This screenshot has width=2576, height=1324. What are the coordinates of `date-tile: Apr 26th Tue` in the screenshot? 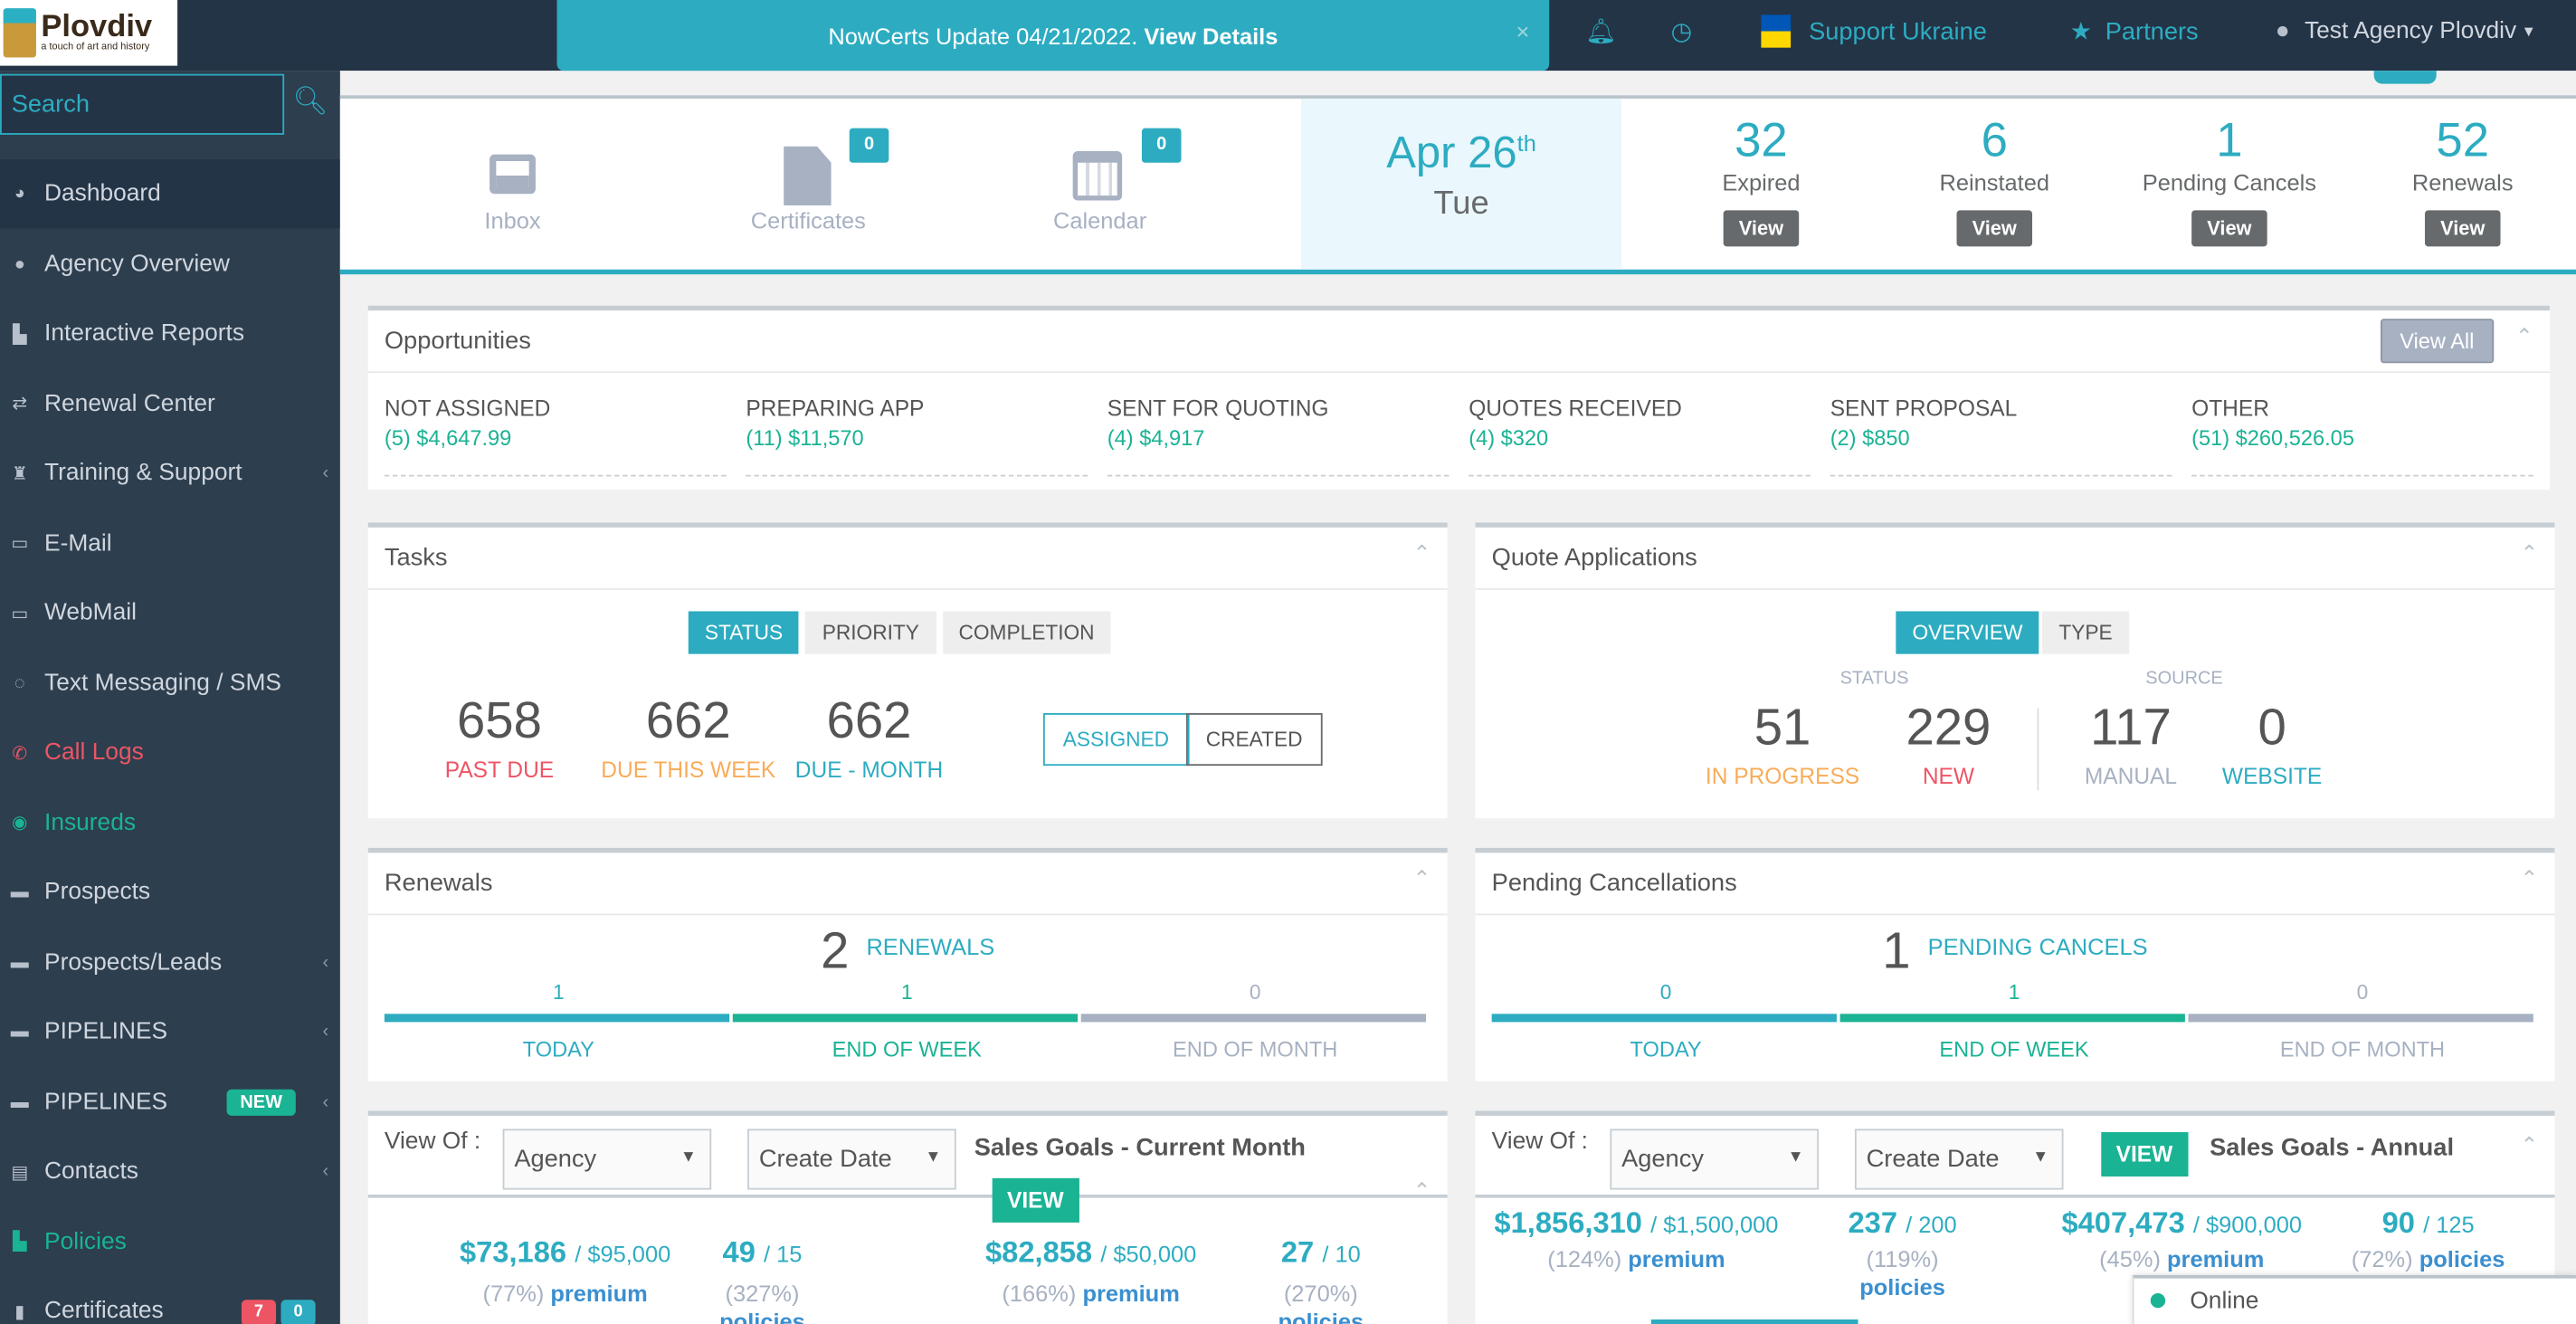 It's located at (1461, 184).